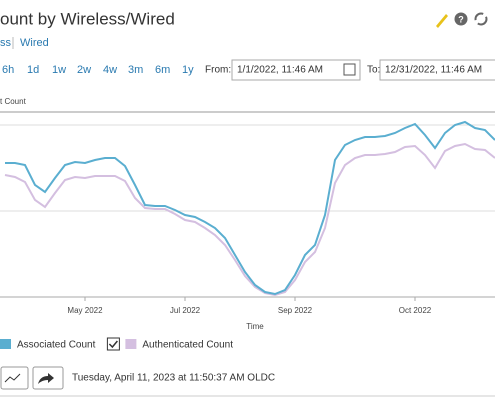  I want to click on to-label: To:, so click(373, 70).